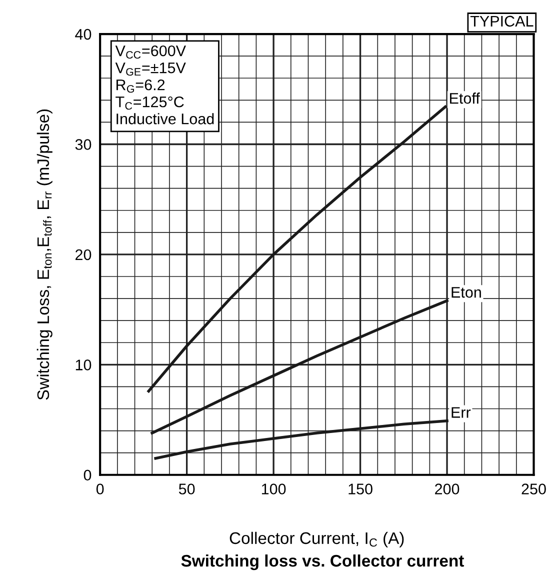 The image size is (556, 577). What do you see at coordinates (502, 21) in the screenshot?
I see `text: TYPICAL` at bounding box center [502, 21].